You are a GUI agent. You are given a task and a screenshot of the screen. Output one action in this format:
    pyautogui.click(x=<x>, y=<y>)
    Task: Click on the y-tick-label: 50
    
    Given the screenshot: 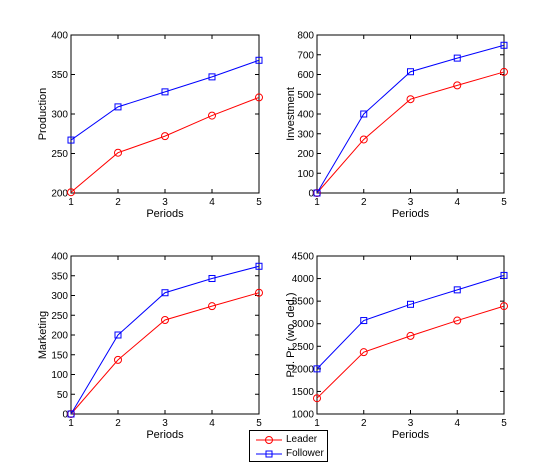 What is the action you would take?
    pyautogui.click(x=63, y=395)
    